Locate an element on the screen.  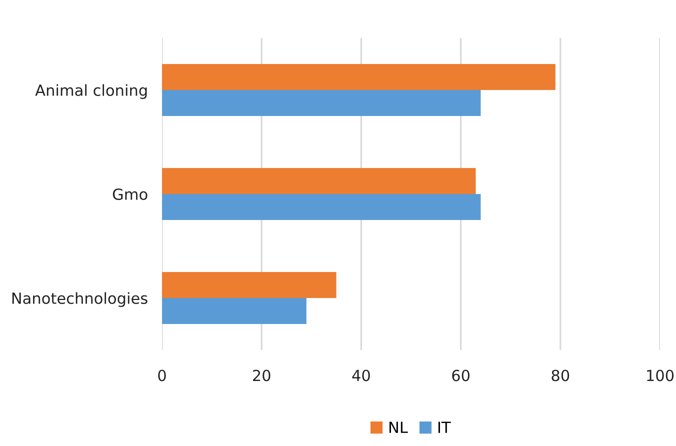
y-tick-label: Gmo is located at coordinates (130, 194).